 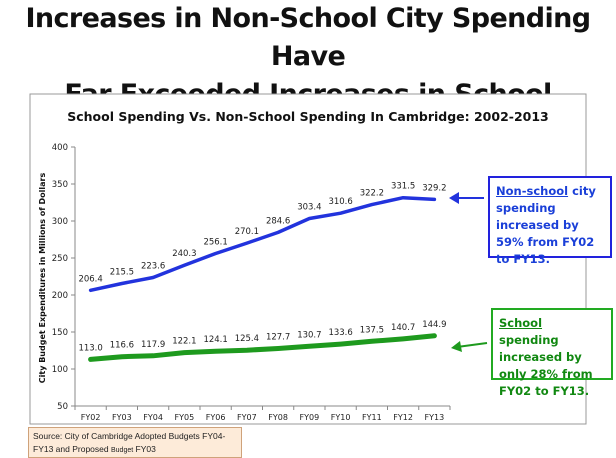 What do you see at coordinates (62, 407) in the screenshot?
I see `y-tick-label: 50` at bounding box center [62, 407].